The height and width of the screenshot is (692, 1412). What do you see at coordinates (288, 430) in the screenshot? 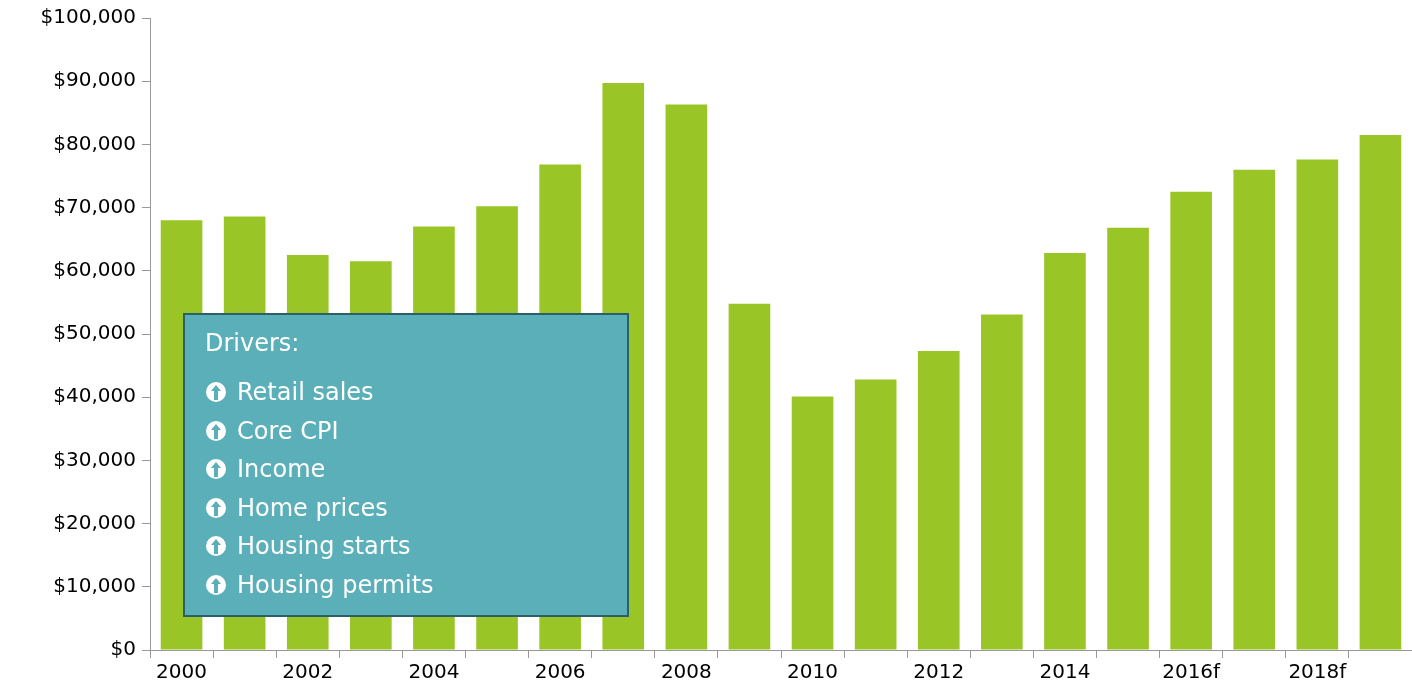
I see `annotation: Core CPI` at bounding box center [288, 430].